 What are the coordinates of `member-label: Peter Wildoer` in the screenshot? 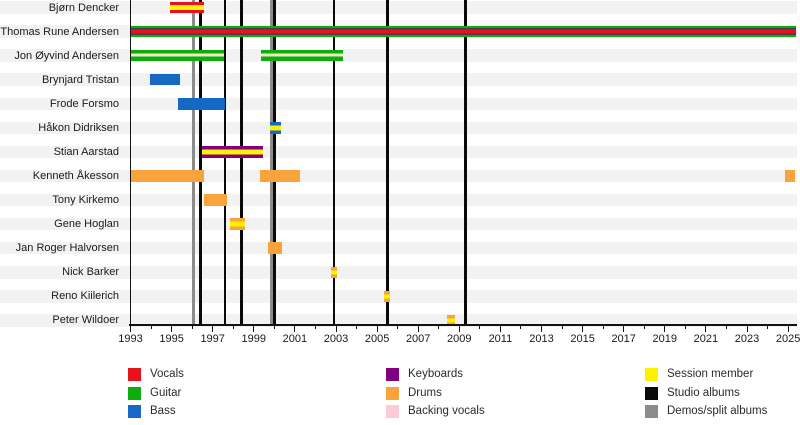 It's located at (85, 320).